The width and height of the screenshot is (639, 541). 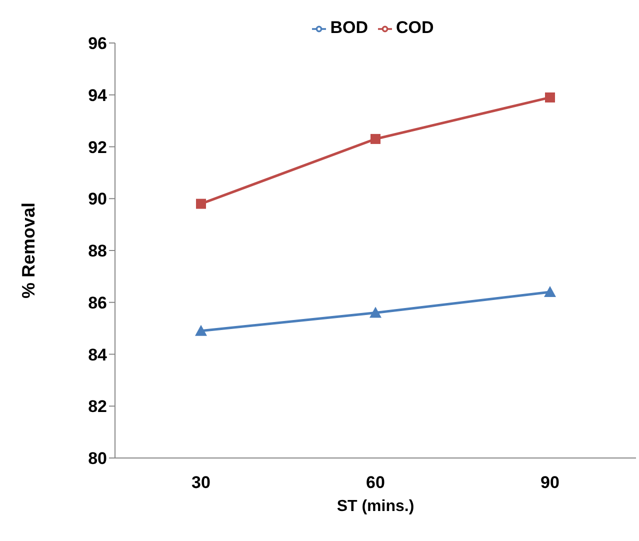 I want to click on y-tick-label: 84, so click(x=98, y=354).